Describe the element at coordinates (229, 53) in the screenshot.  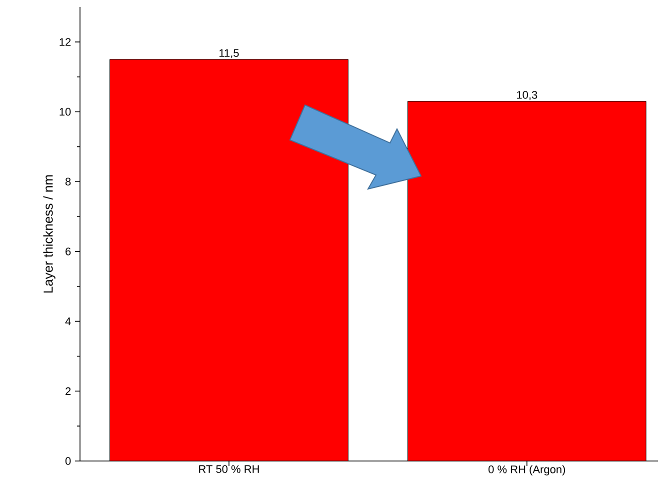
I see `data-label: 11,5` at that location.